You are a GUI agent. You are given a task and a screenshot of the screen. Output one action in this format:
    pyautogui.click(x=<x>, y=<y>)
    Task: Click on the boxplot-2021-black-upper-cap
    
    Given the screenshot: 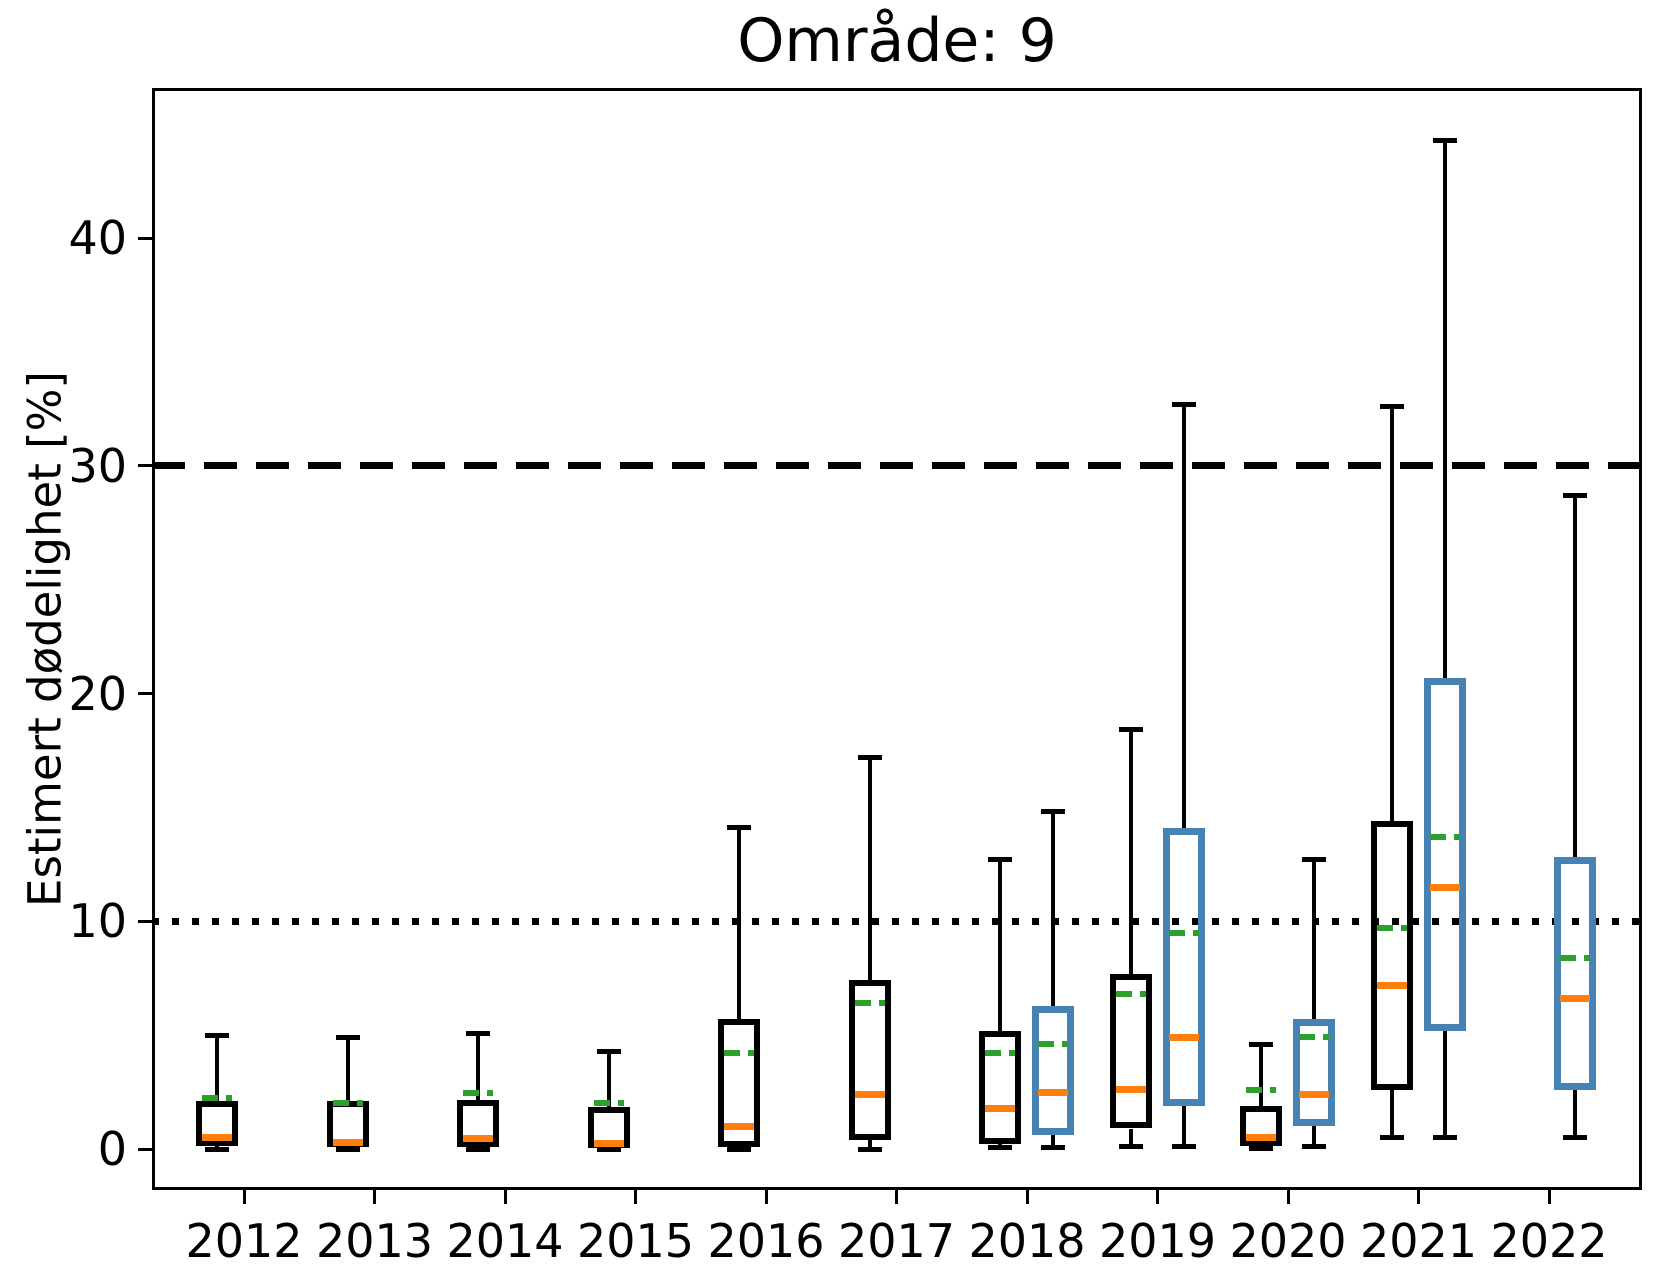 What is the action you would take?
    pyautogui.click(x=1391, y=407)
    